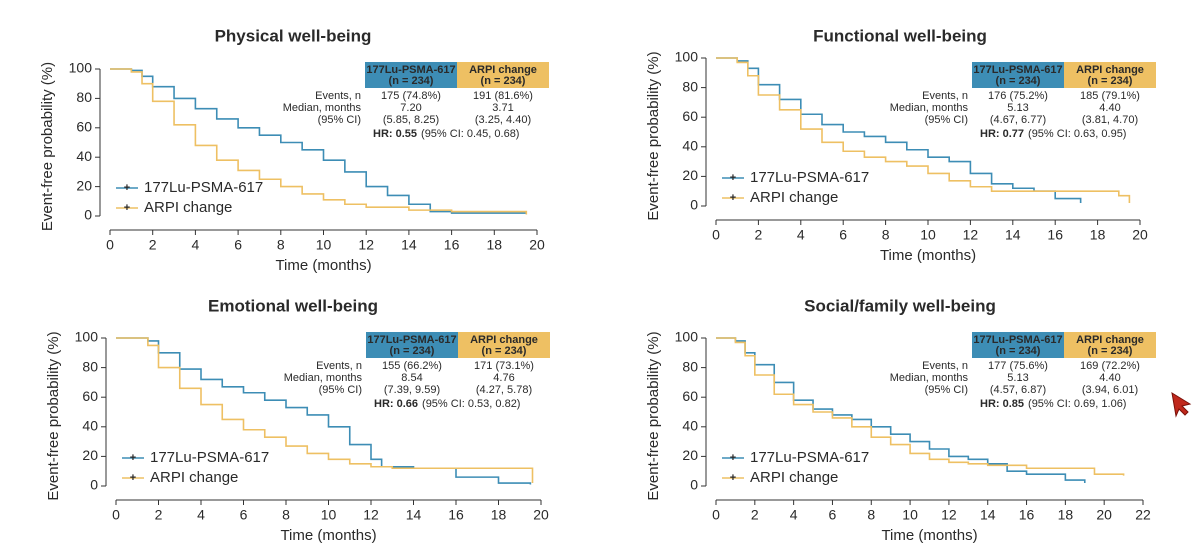 The height and width of the screenshot is (547, 1200). Describe the element at coordinates (203, 187) in the screenshot. I see `legend-label: 177Lu-PSMA-617` at that location.